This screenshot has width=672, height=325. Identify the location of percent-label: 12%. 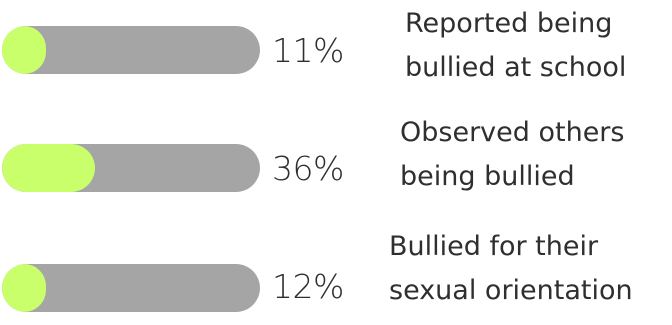
(308, 286).